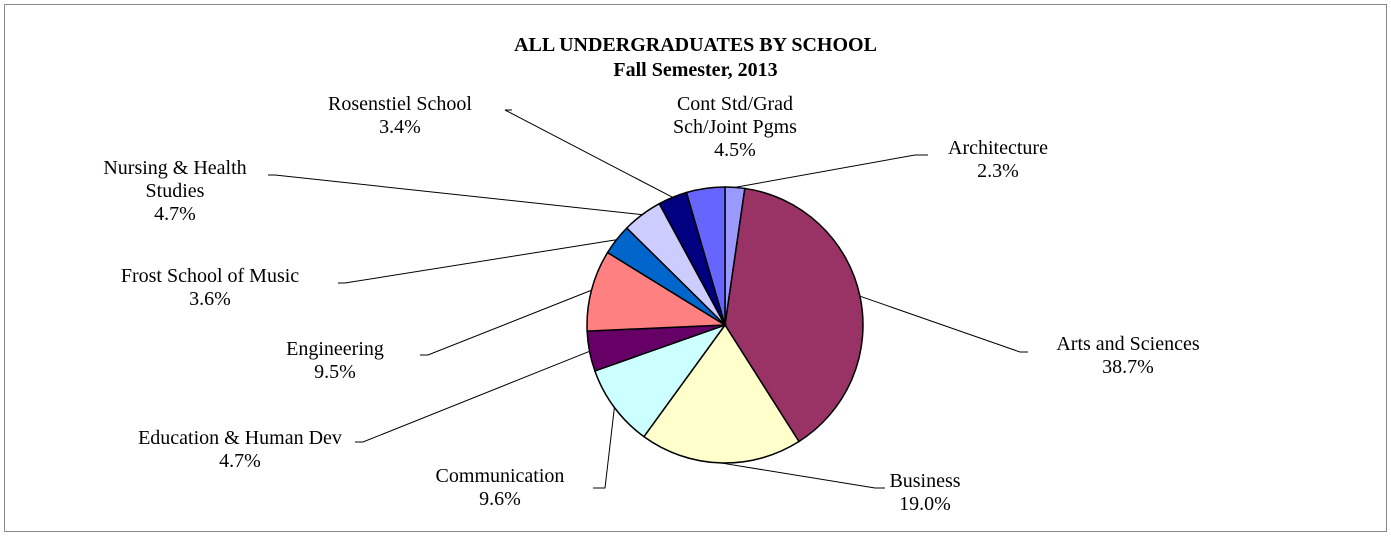  Describe the element at coordinates (500, 499) in the screenshot. I see `label-value: 9.6%` at that location.